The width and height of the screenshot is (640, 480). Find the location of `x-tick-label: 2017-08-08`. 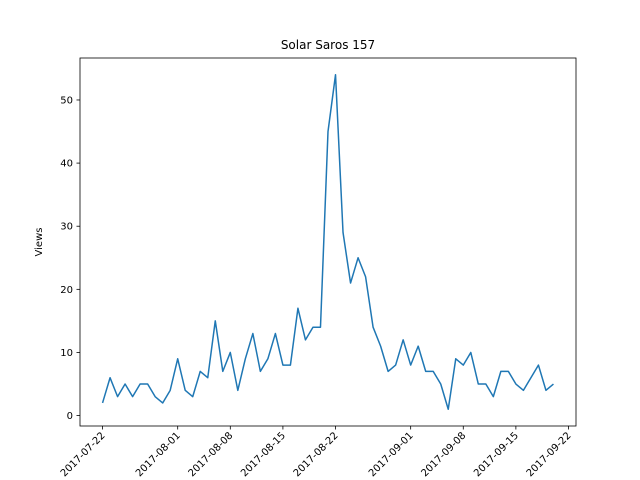

x-tick-label: 2017-08-08 is located at coordinates (211, 454).